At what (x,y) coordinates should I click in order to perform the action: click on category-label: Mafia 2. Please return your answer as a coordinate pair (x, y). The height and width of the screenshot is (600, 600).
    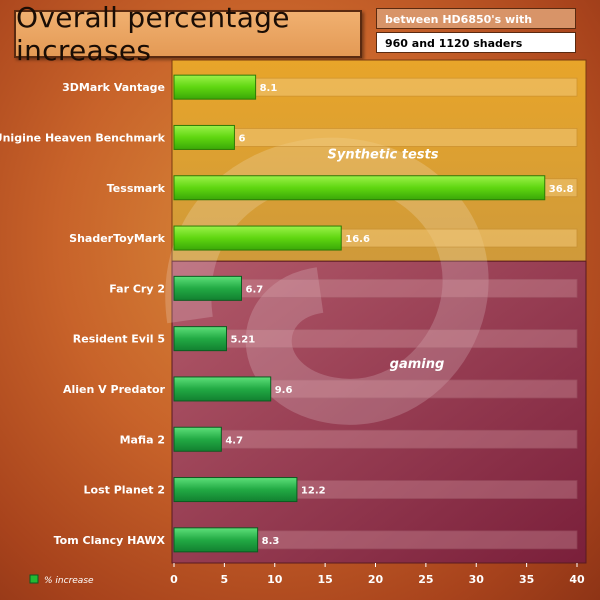
    Looking at the image, I should click on (142, 439).